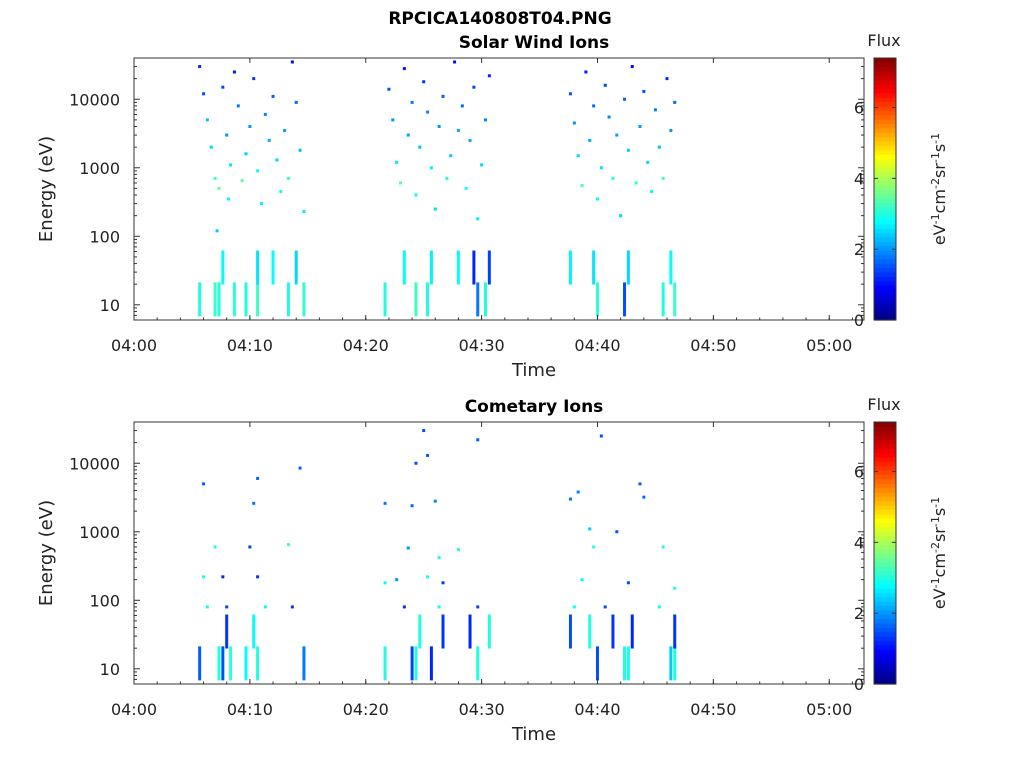 The image size is (1024, 768). I want to click on colorbar-label-unit: cm, so click(939, 201).